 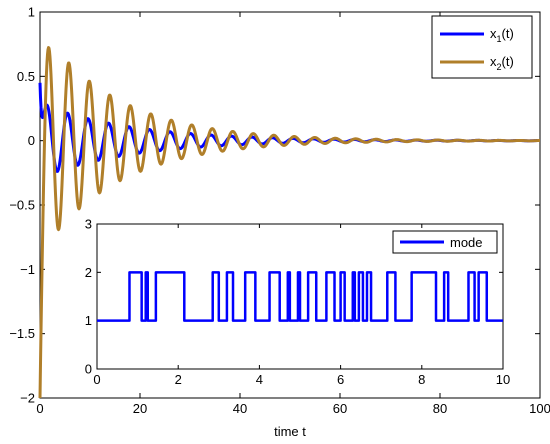 What do you see at coordinates (240, 408) in the screenshot?
I see `main-x-tick-label: 40` at bounding box center [240, 408].